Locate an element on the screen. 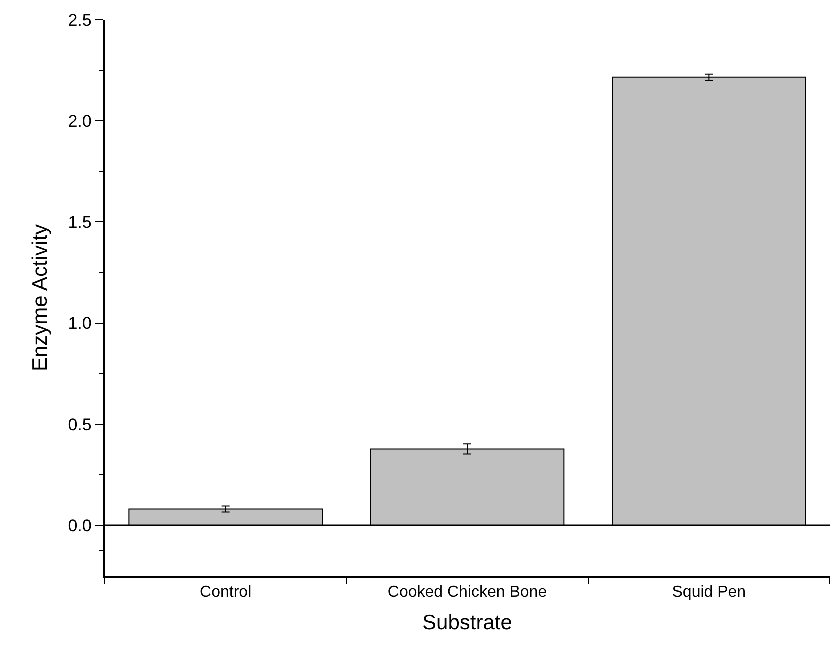 This screenshot has height=651, width=832. x-tick-label: Squid Pen is located at coordinates (709, 592).